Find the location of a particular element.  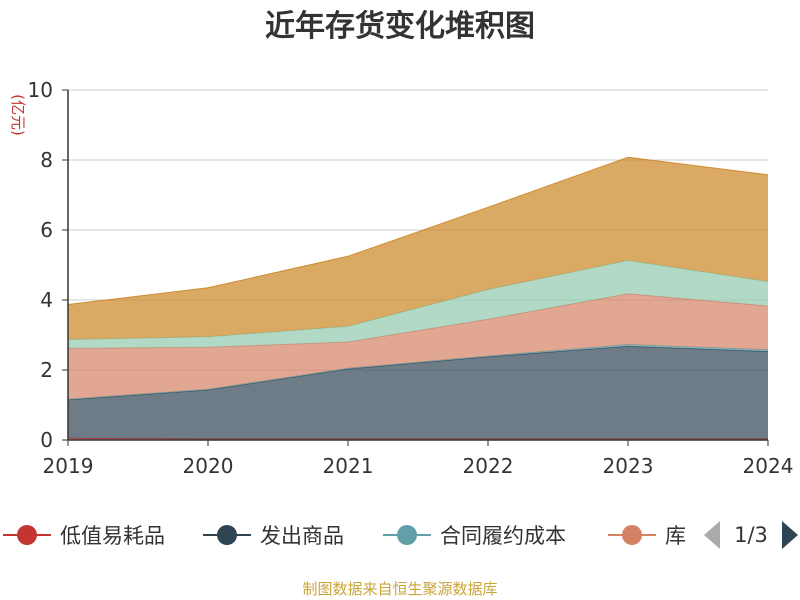

y-tick-label: 2 is located at coordinates (46, 370).